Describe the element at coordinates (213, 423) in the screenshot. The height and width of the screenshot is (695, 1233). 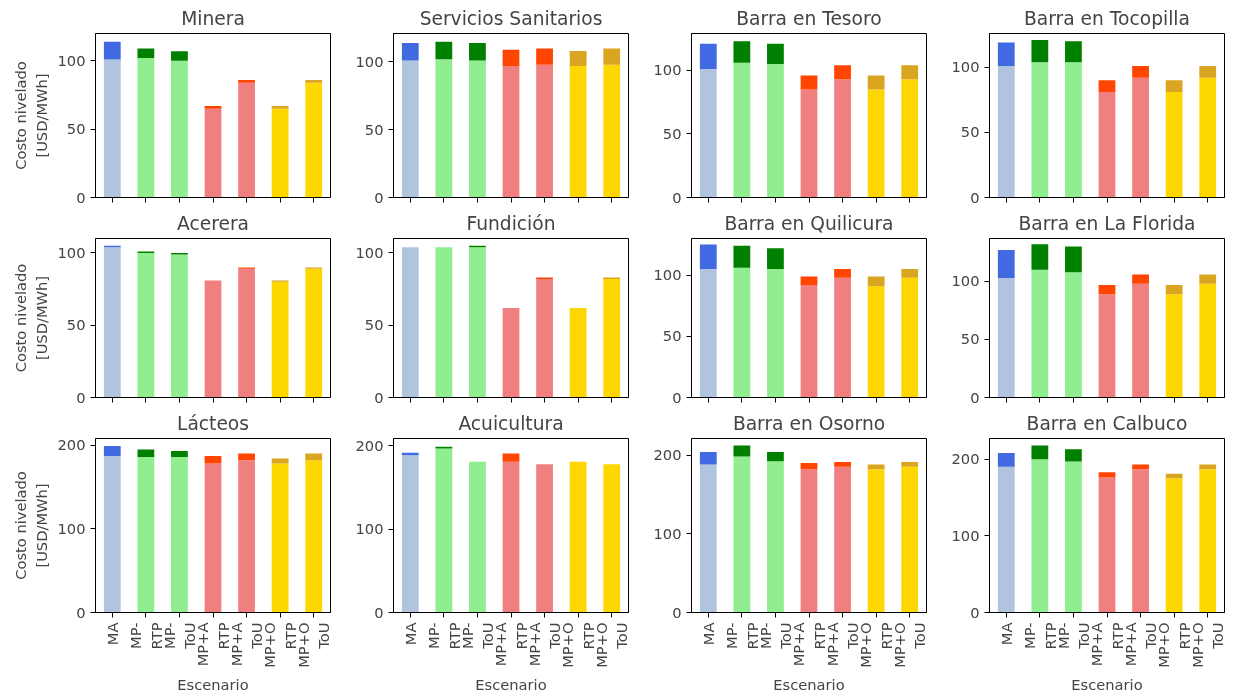
I see `chart-title: Lácteos` at that location.